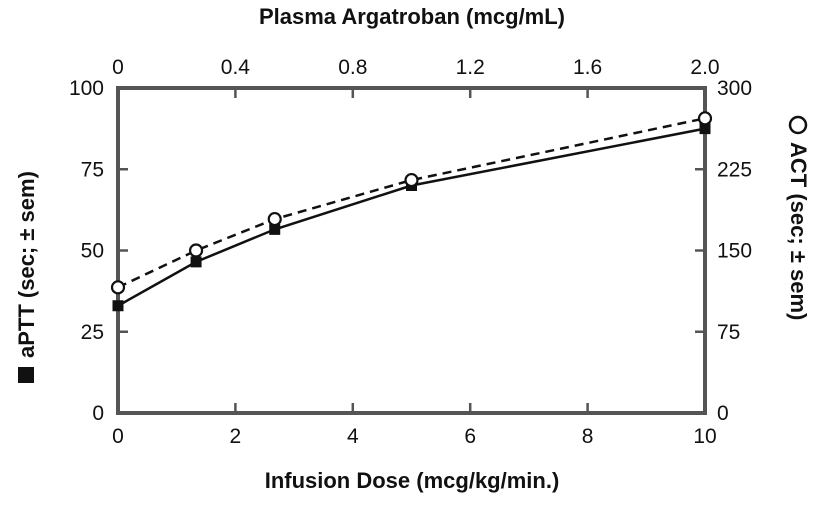 The width and height of the screenshot is (825, 507). I want to click on bottom-axis-title: Infusion Dose (mcg/kg/min.), so click(412, 480).